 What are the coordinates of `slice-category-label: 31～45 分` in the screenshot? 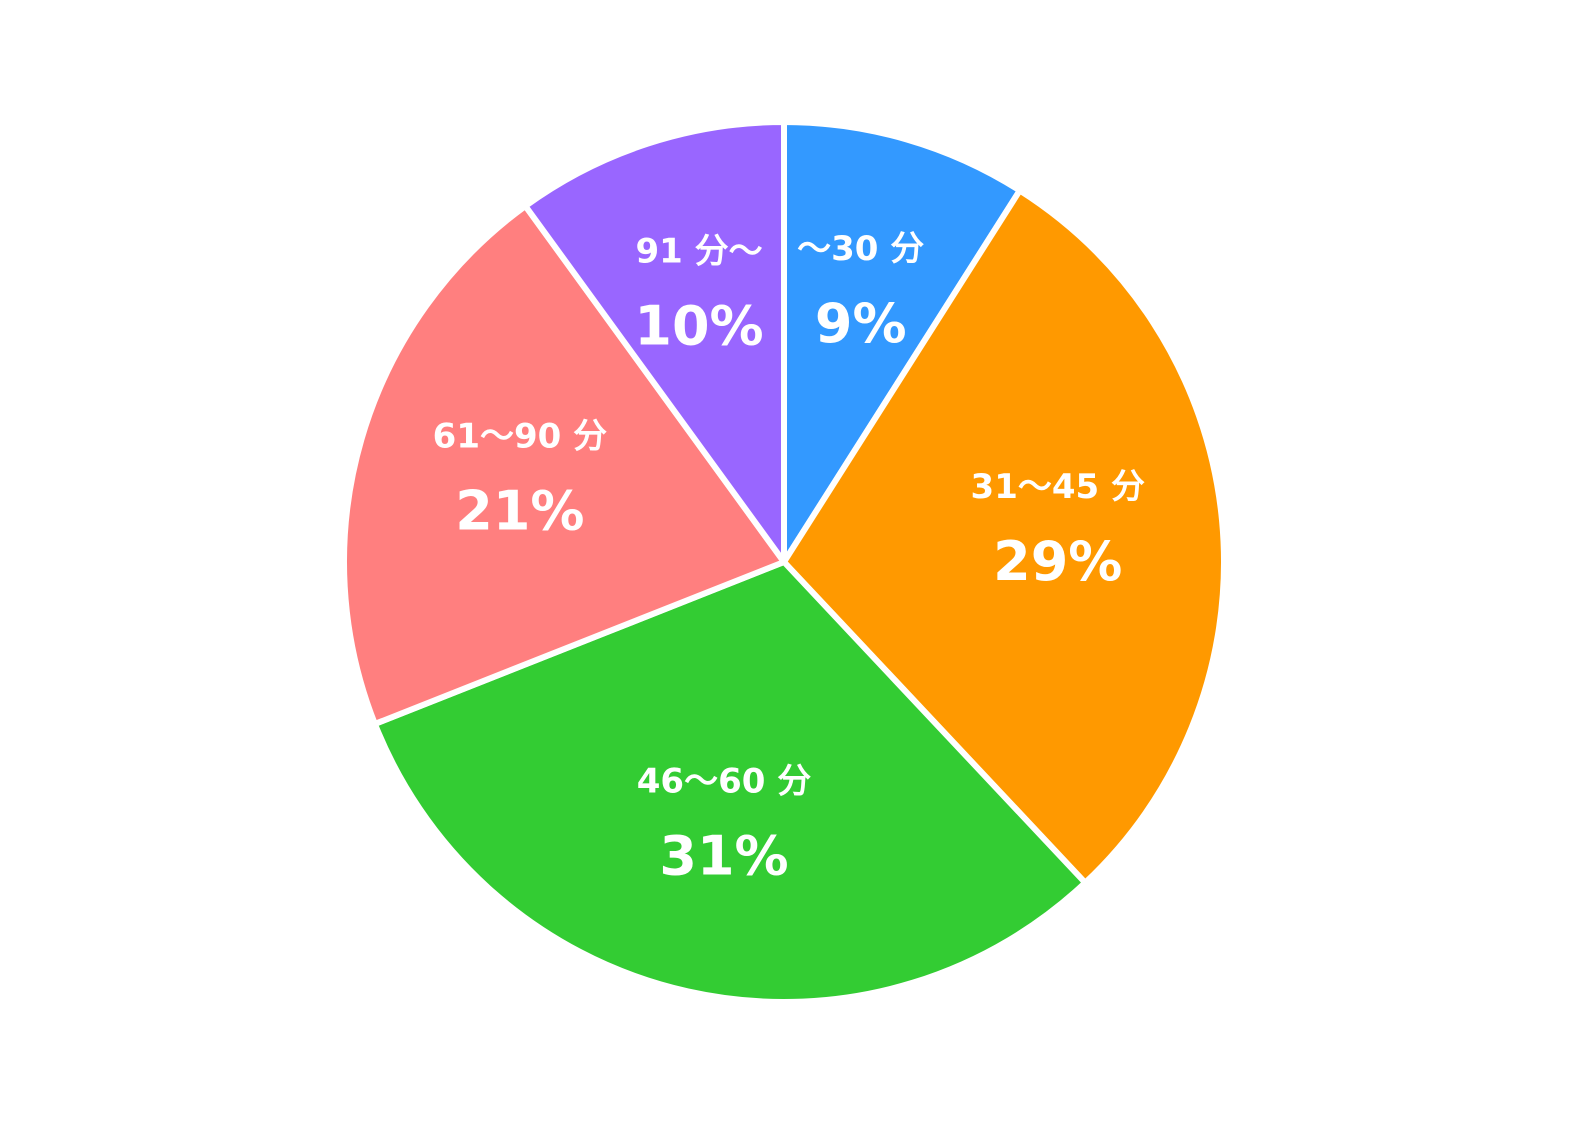 It's located at (1058, 487).